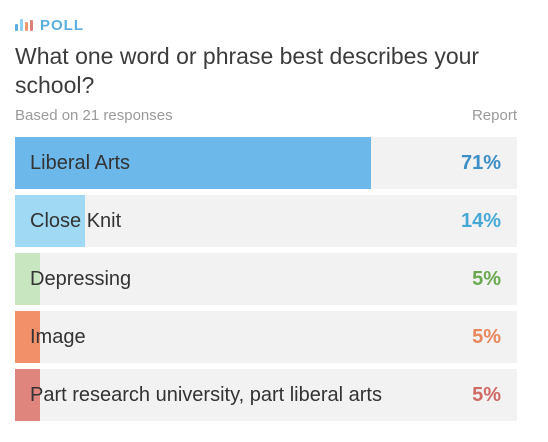 This screenshot has width=548, height=442. Describe the element at coordinates (81, 279) in the screenshot. I see `option-label: Depressing` at that location.